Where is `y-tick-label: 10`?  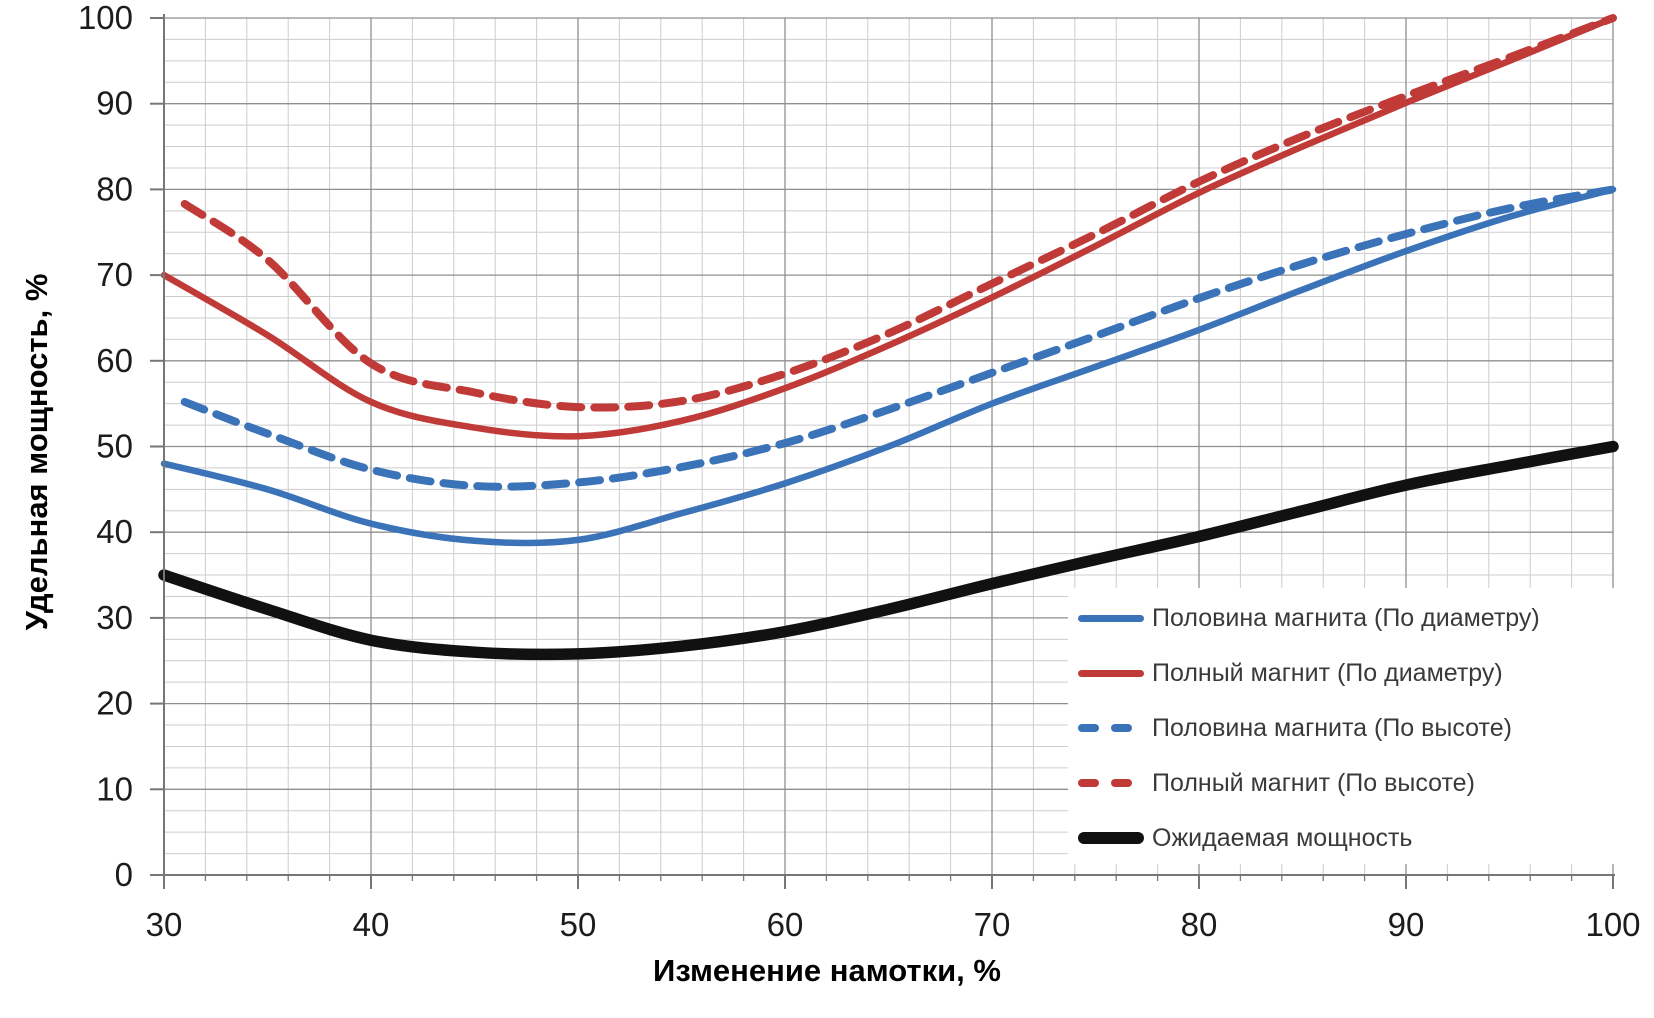
y-tick-label: 10 is located at coordinates (114, 788).